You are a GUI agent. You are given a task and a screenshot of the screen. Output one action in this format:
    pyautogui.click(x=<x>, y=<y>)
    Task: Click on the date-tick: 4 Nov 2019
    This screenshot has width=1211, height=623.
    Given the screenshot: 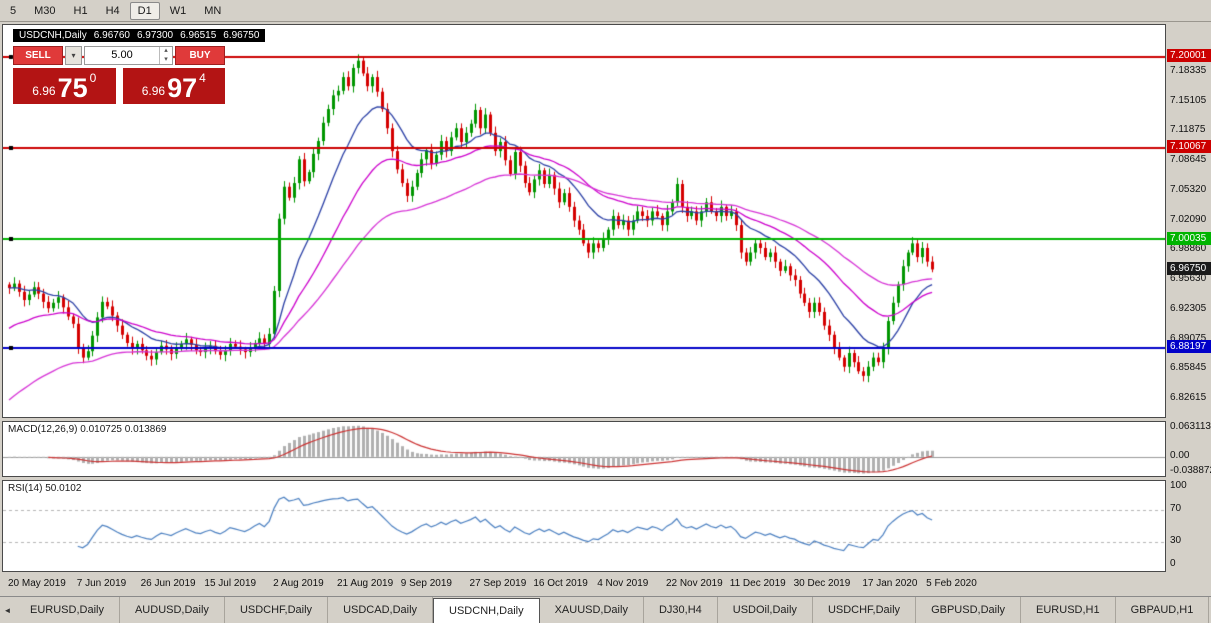 What is the action you would take?
    pyautogui.click(x=623, y=583)
    